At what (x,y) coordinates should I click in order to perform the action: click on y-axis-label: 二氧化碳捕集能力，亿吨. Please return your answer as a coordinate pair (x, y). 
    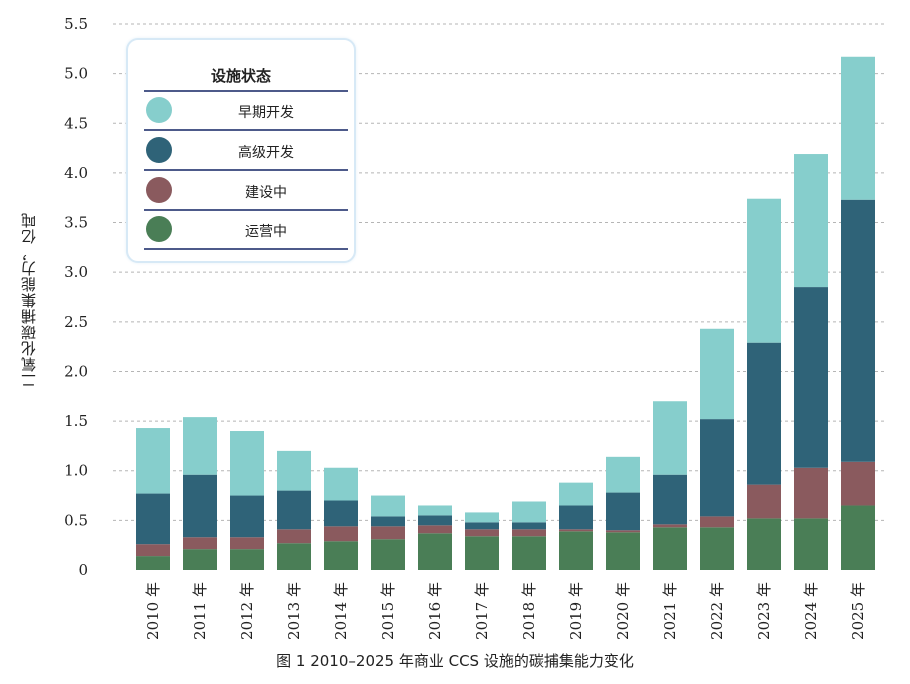
    Looking at the image, I should click on (28, 300).